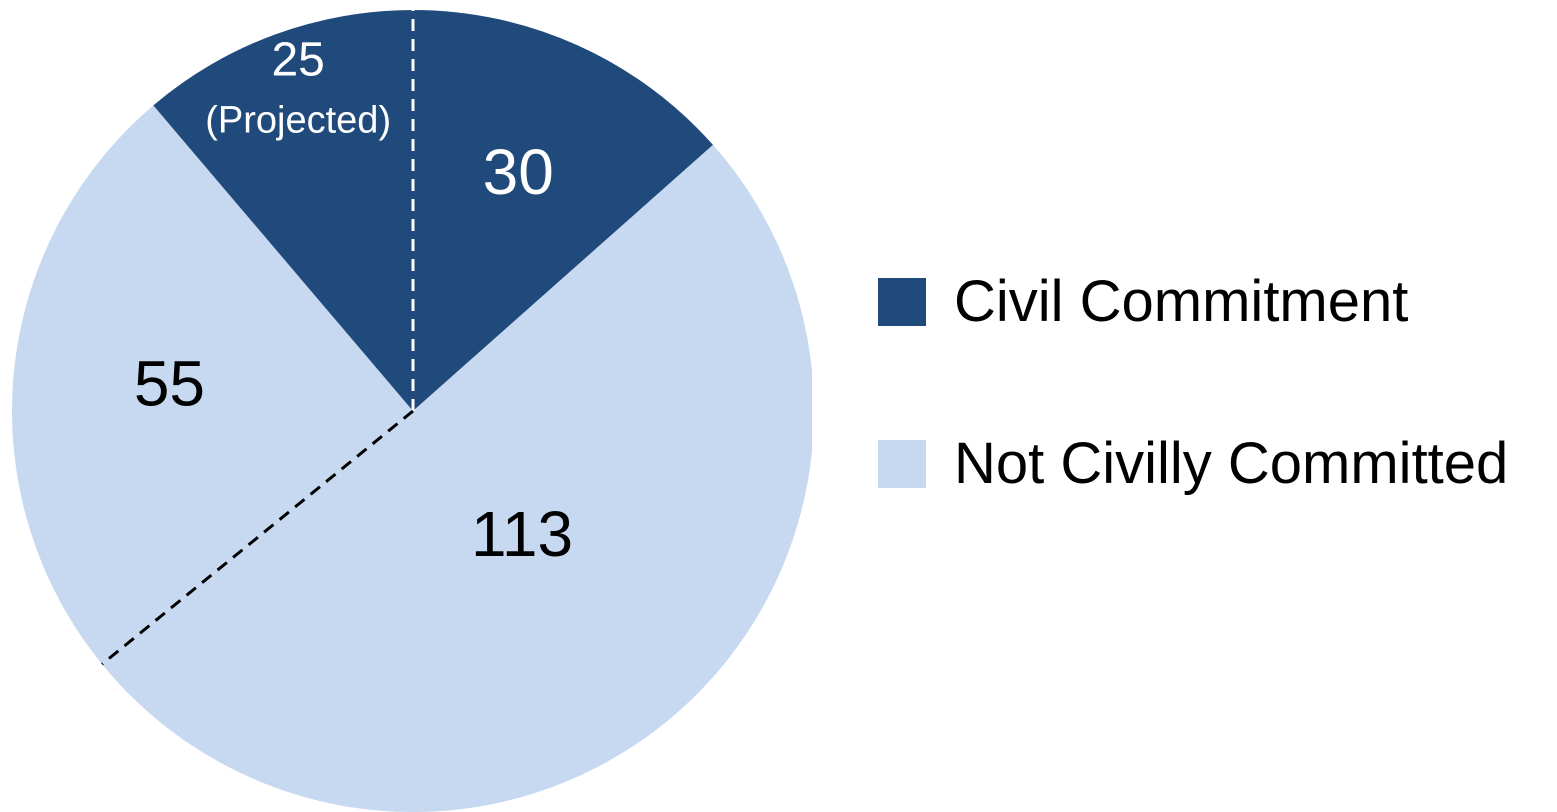  Describe the element at coordinates (298, 121) in the screenshot. I see `slice-sublabel-25-projected: (Projected)` at that location.